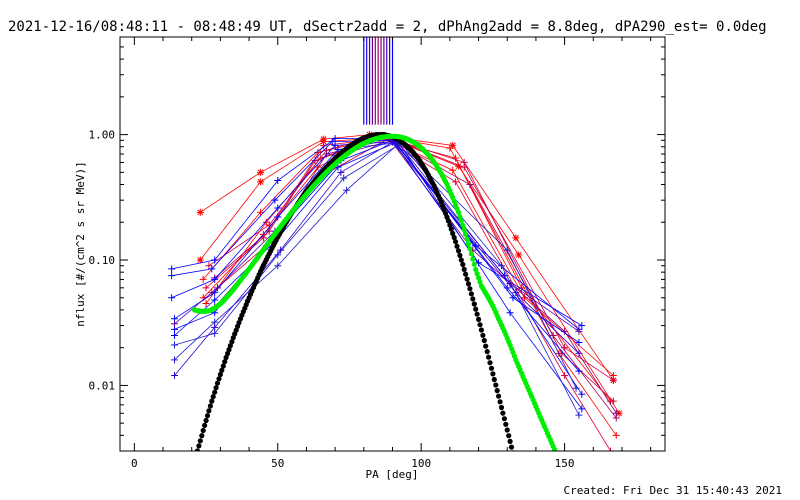  Describe the element at coordinates (102, 135) in the screenshot. I see `y-tick-label: 1.00` at that location.